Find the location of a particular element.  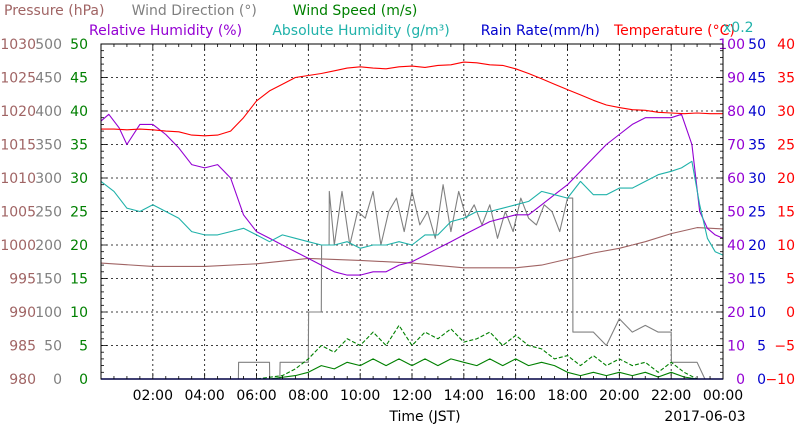

rain_rate-tick-label: 10 is located at coordinates (757, 313).